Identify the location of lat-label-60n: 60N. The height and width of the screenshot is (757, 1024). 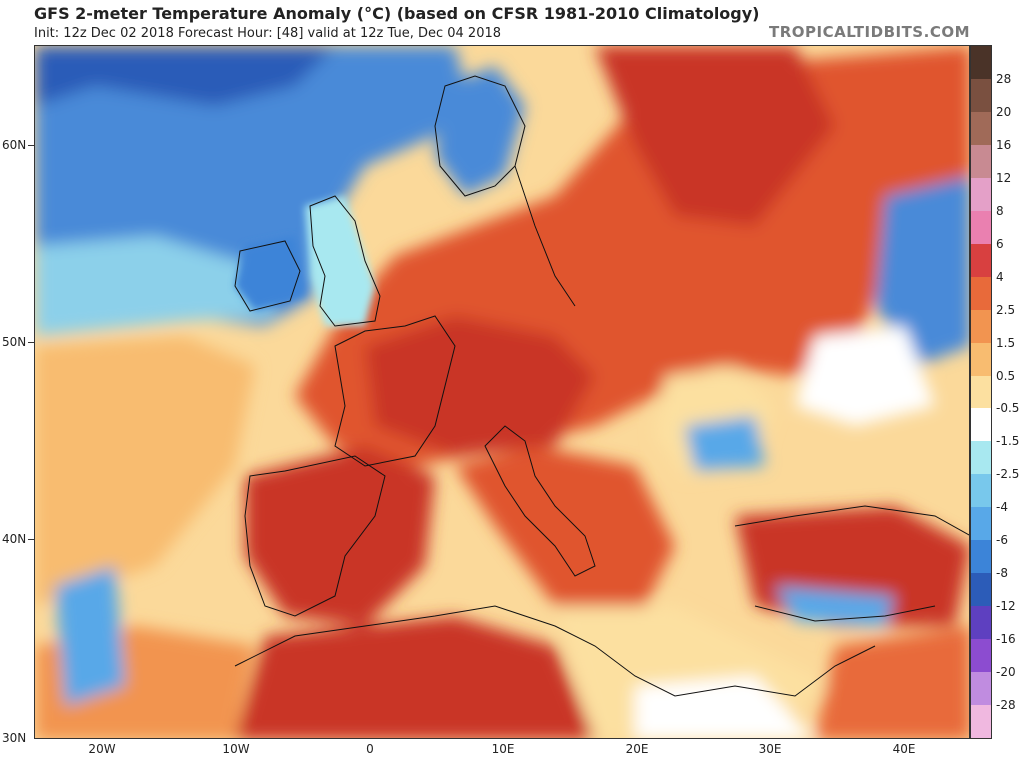
(14, 145).